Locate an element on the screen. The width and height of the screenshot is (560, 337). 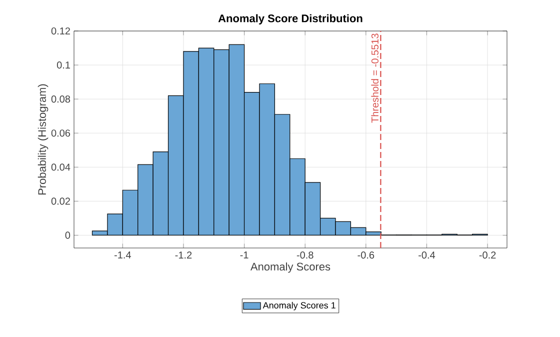
x-axis-title: Anomaly Scores is located at coordinates (290, 267).